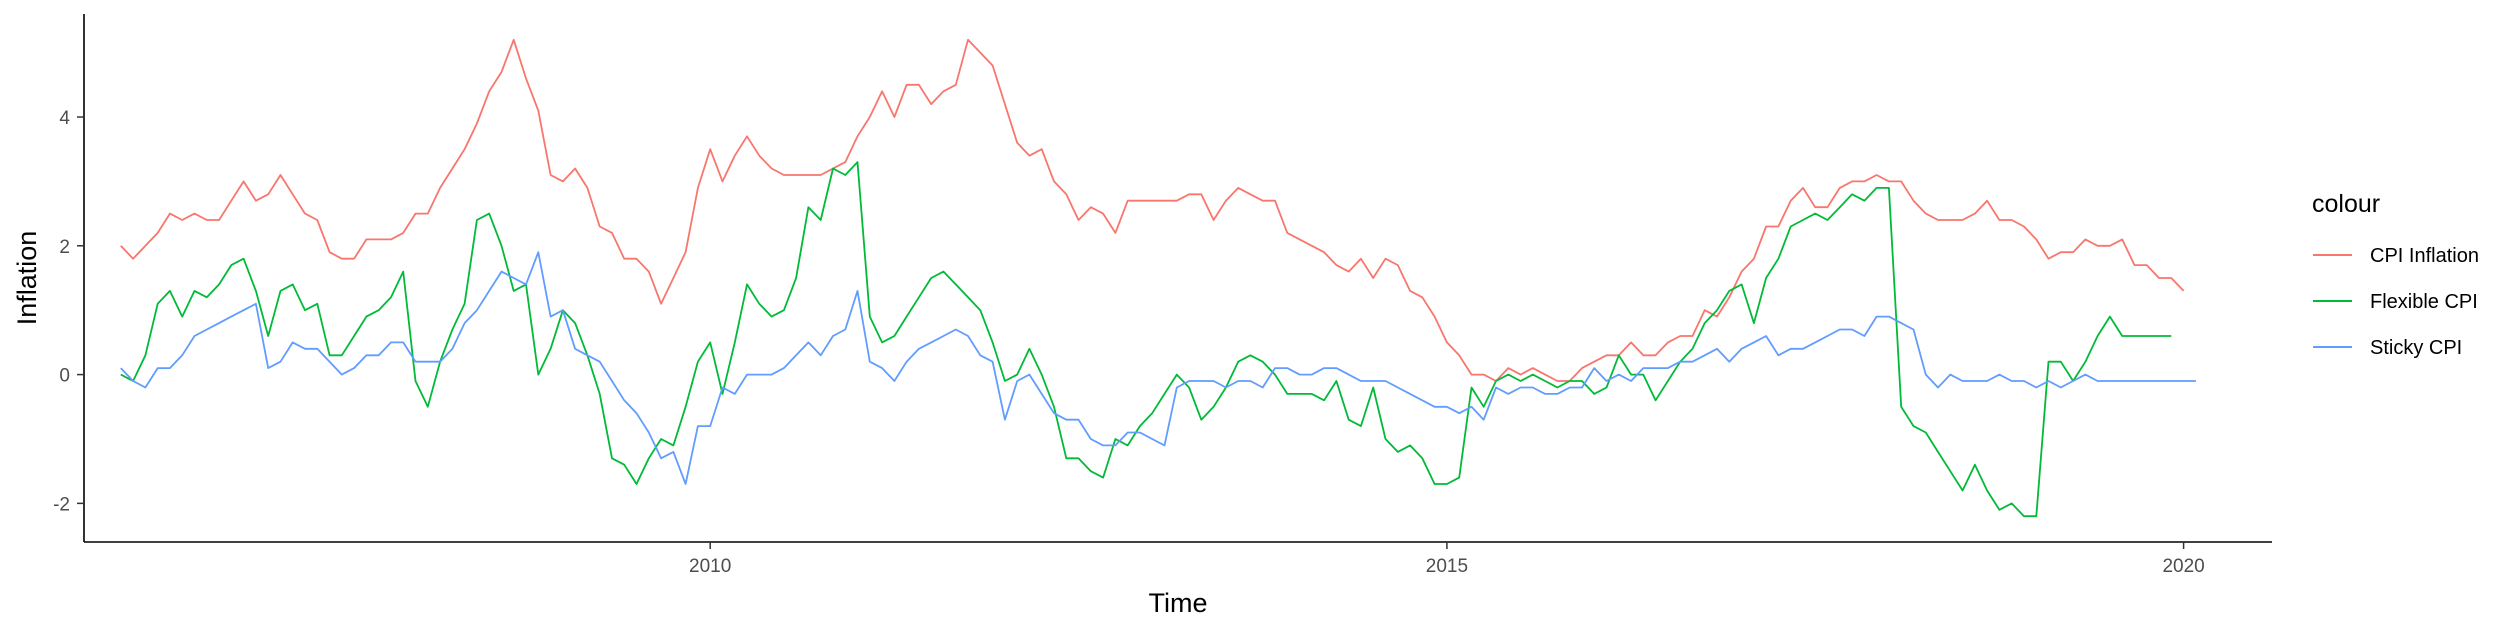 This screenshot has width=2516, height=628. Describe the element at coordinates (64, 118) in the screenshot. I see `y-tick-label: 4` at that location.